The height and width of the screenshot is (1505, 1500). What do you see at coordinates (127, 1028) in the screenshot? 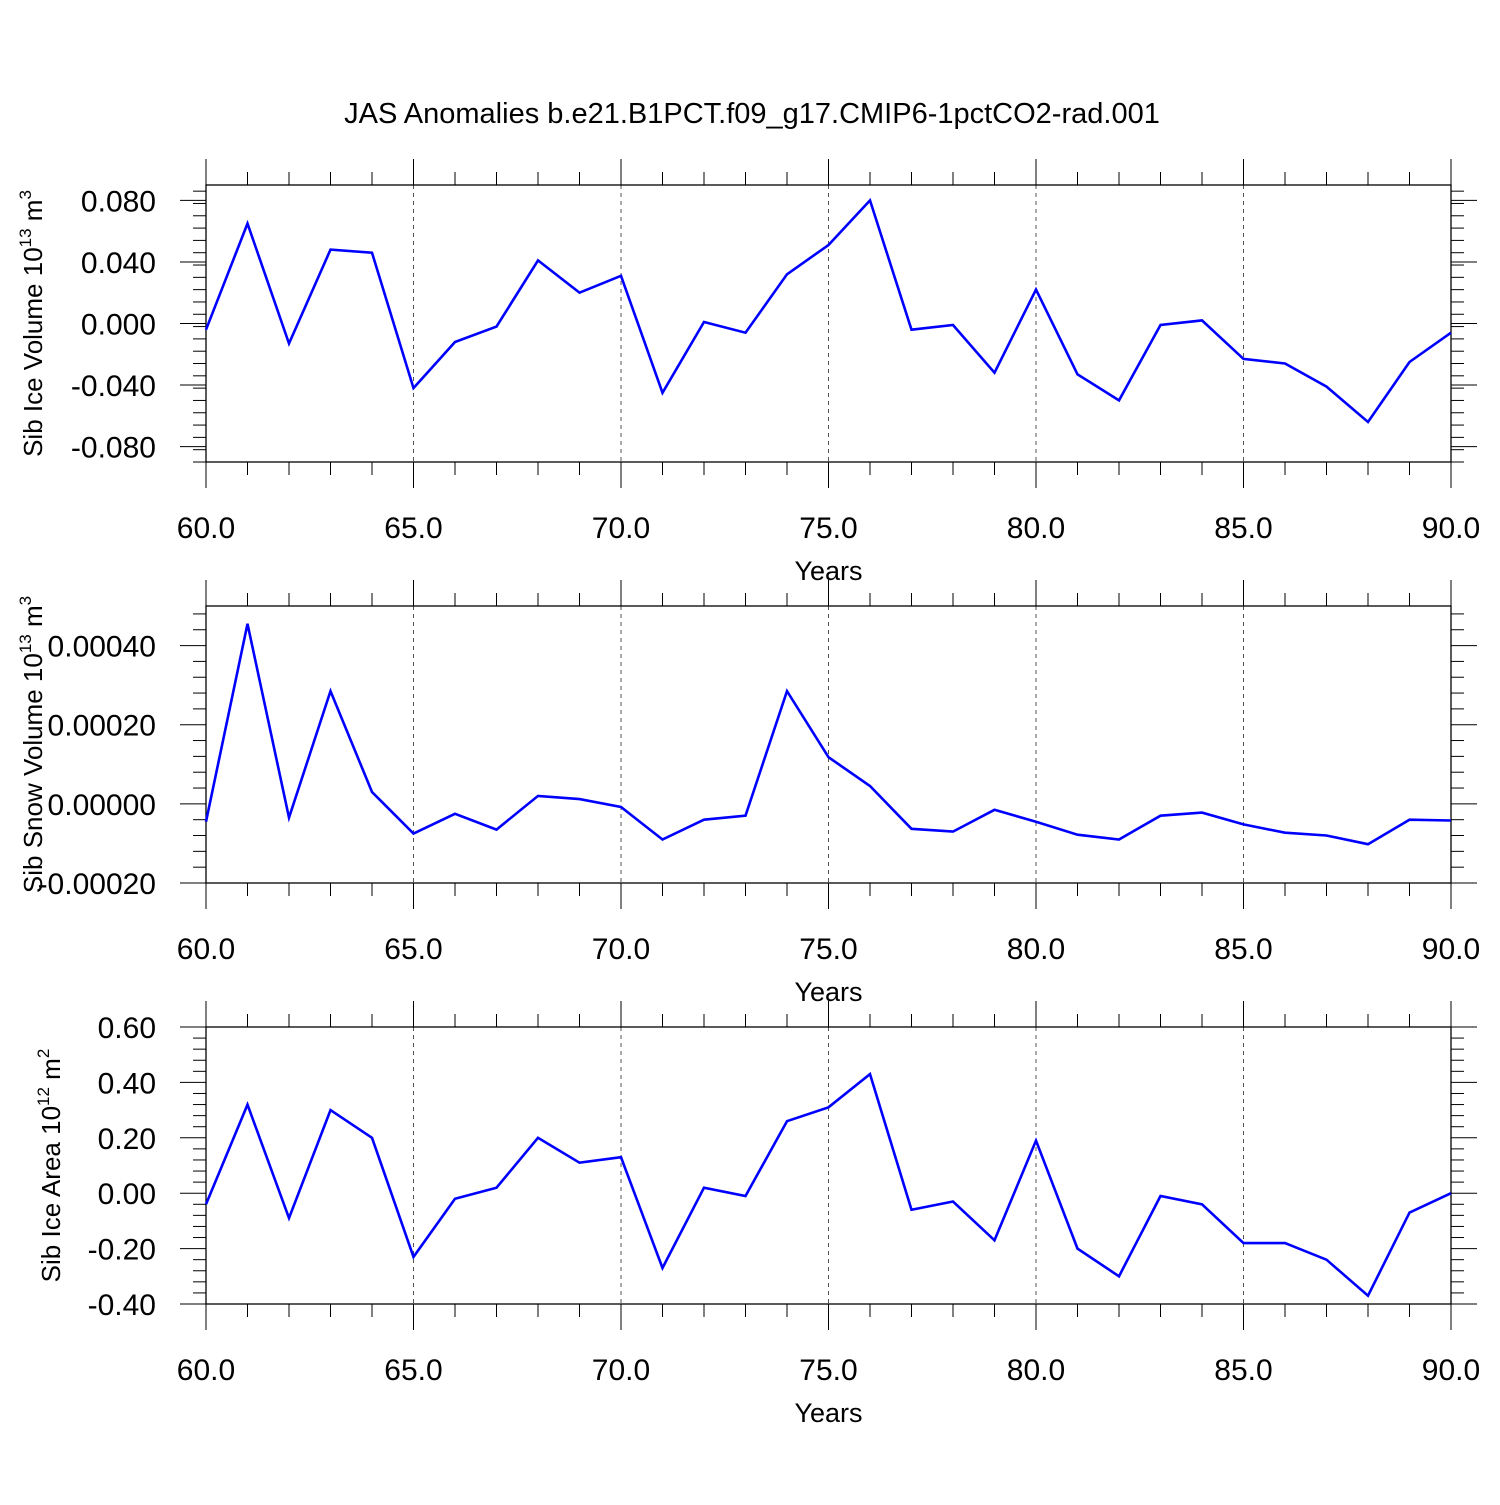
I see `y-tick-label: 0.60` at bounding box center [127, 1028].